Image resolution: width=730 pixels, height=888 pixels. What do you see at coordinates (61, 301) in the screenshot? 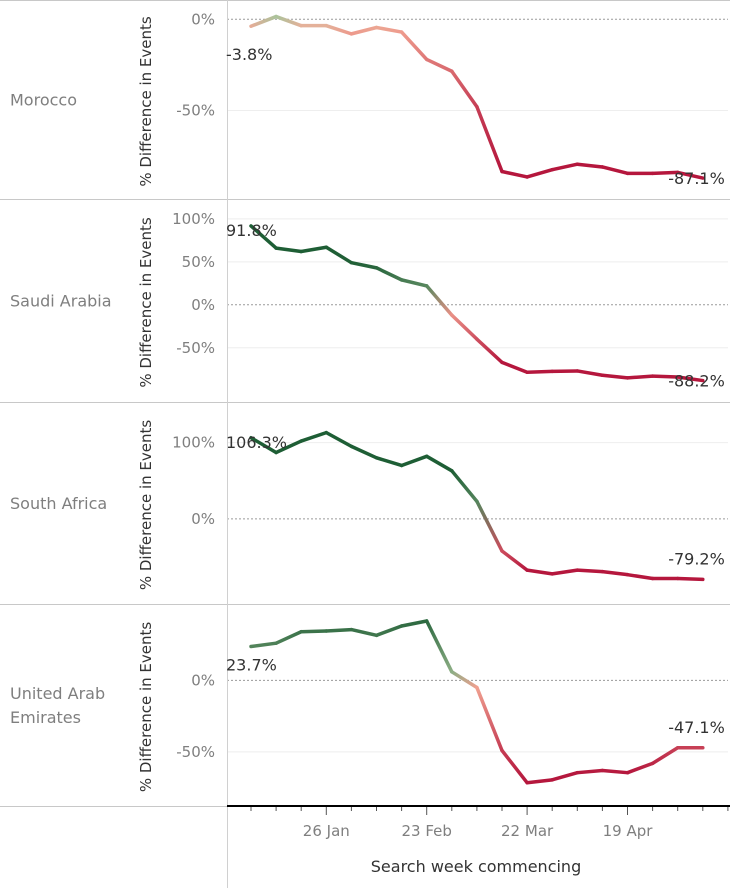
I see `panel-country-label: Saudi Arabia` at bounding box center [61, 301].